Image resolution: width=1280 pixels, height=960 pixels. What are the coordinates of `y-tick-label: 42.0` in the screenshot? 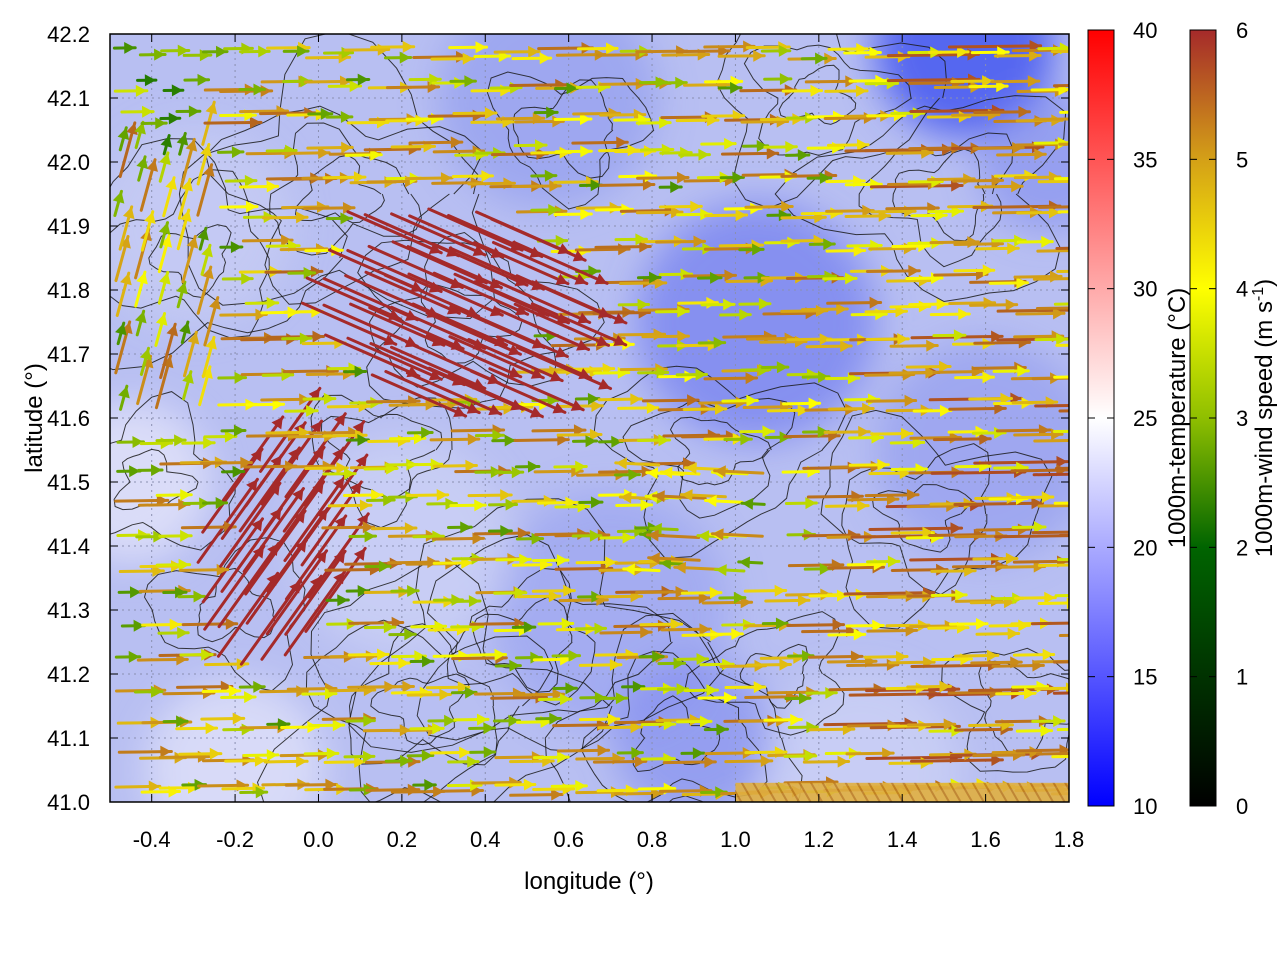 It's located at (68, 162).